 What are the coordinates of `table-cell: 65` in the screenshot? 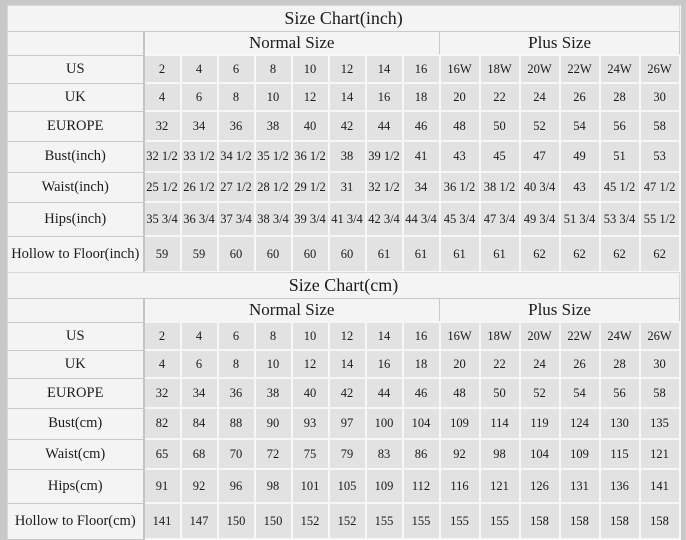 It's located at (162, 454).